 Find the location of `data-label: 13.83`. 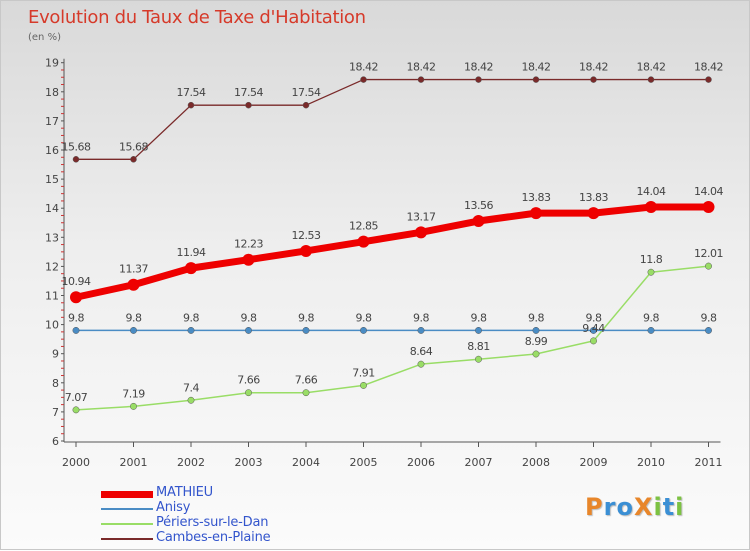

data-label: 13.83 is located at coordinates (536, 197).